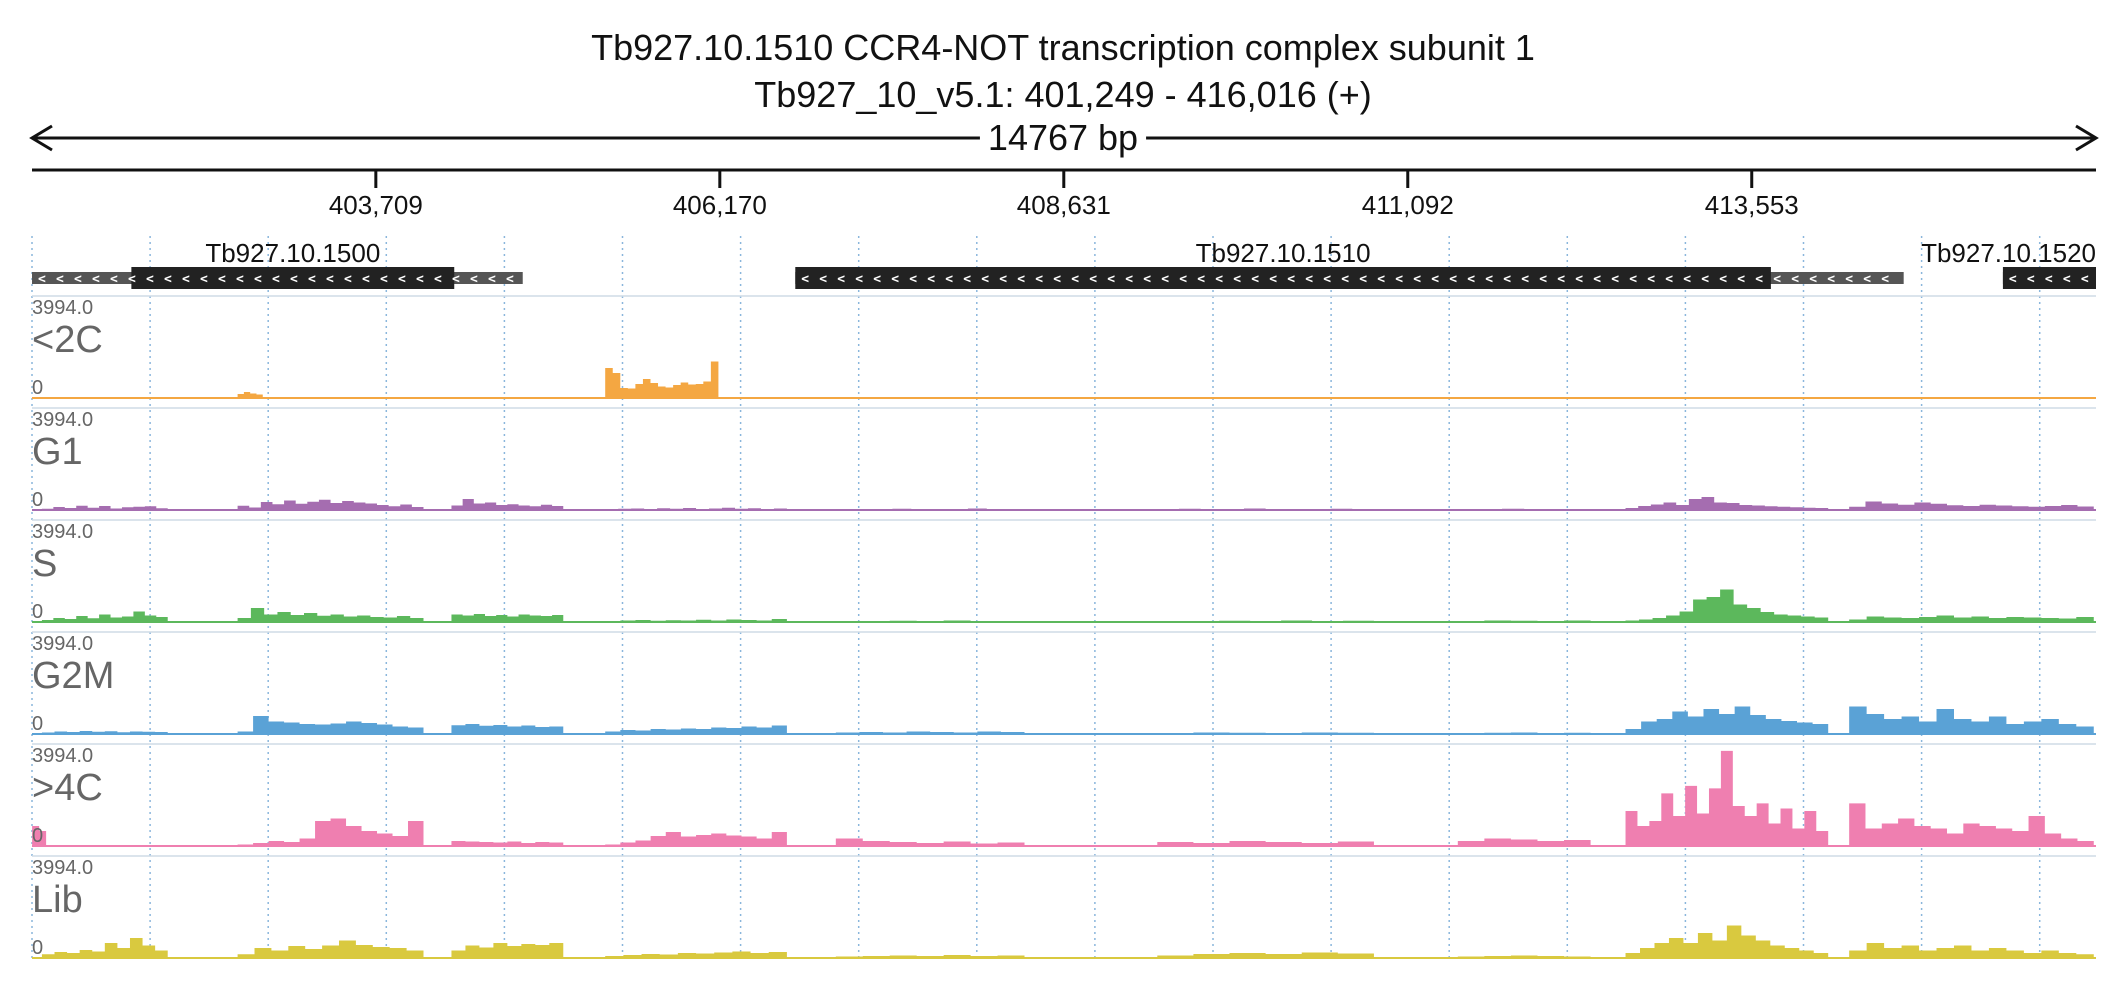  What do you see at coordinates (67, 788) in the screenshot?
I see `track-name-label: >4C` at bounding box center [67, 788].